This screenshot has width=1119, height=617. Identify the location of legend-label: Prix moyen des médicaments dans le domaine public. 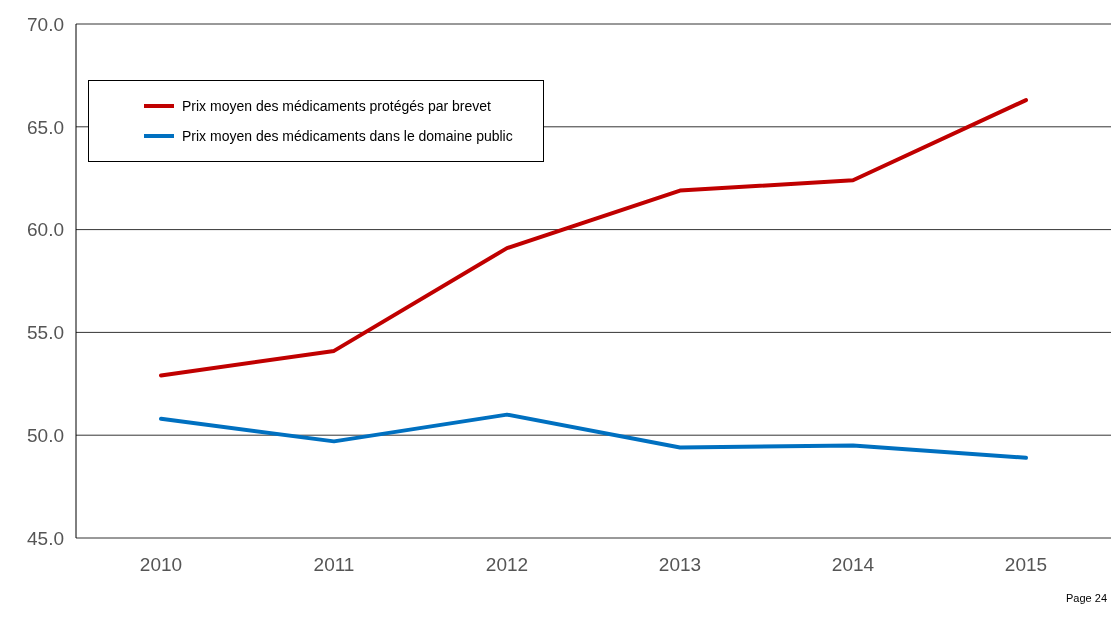
(347, 136).